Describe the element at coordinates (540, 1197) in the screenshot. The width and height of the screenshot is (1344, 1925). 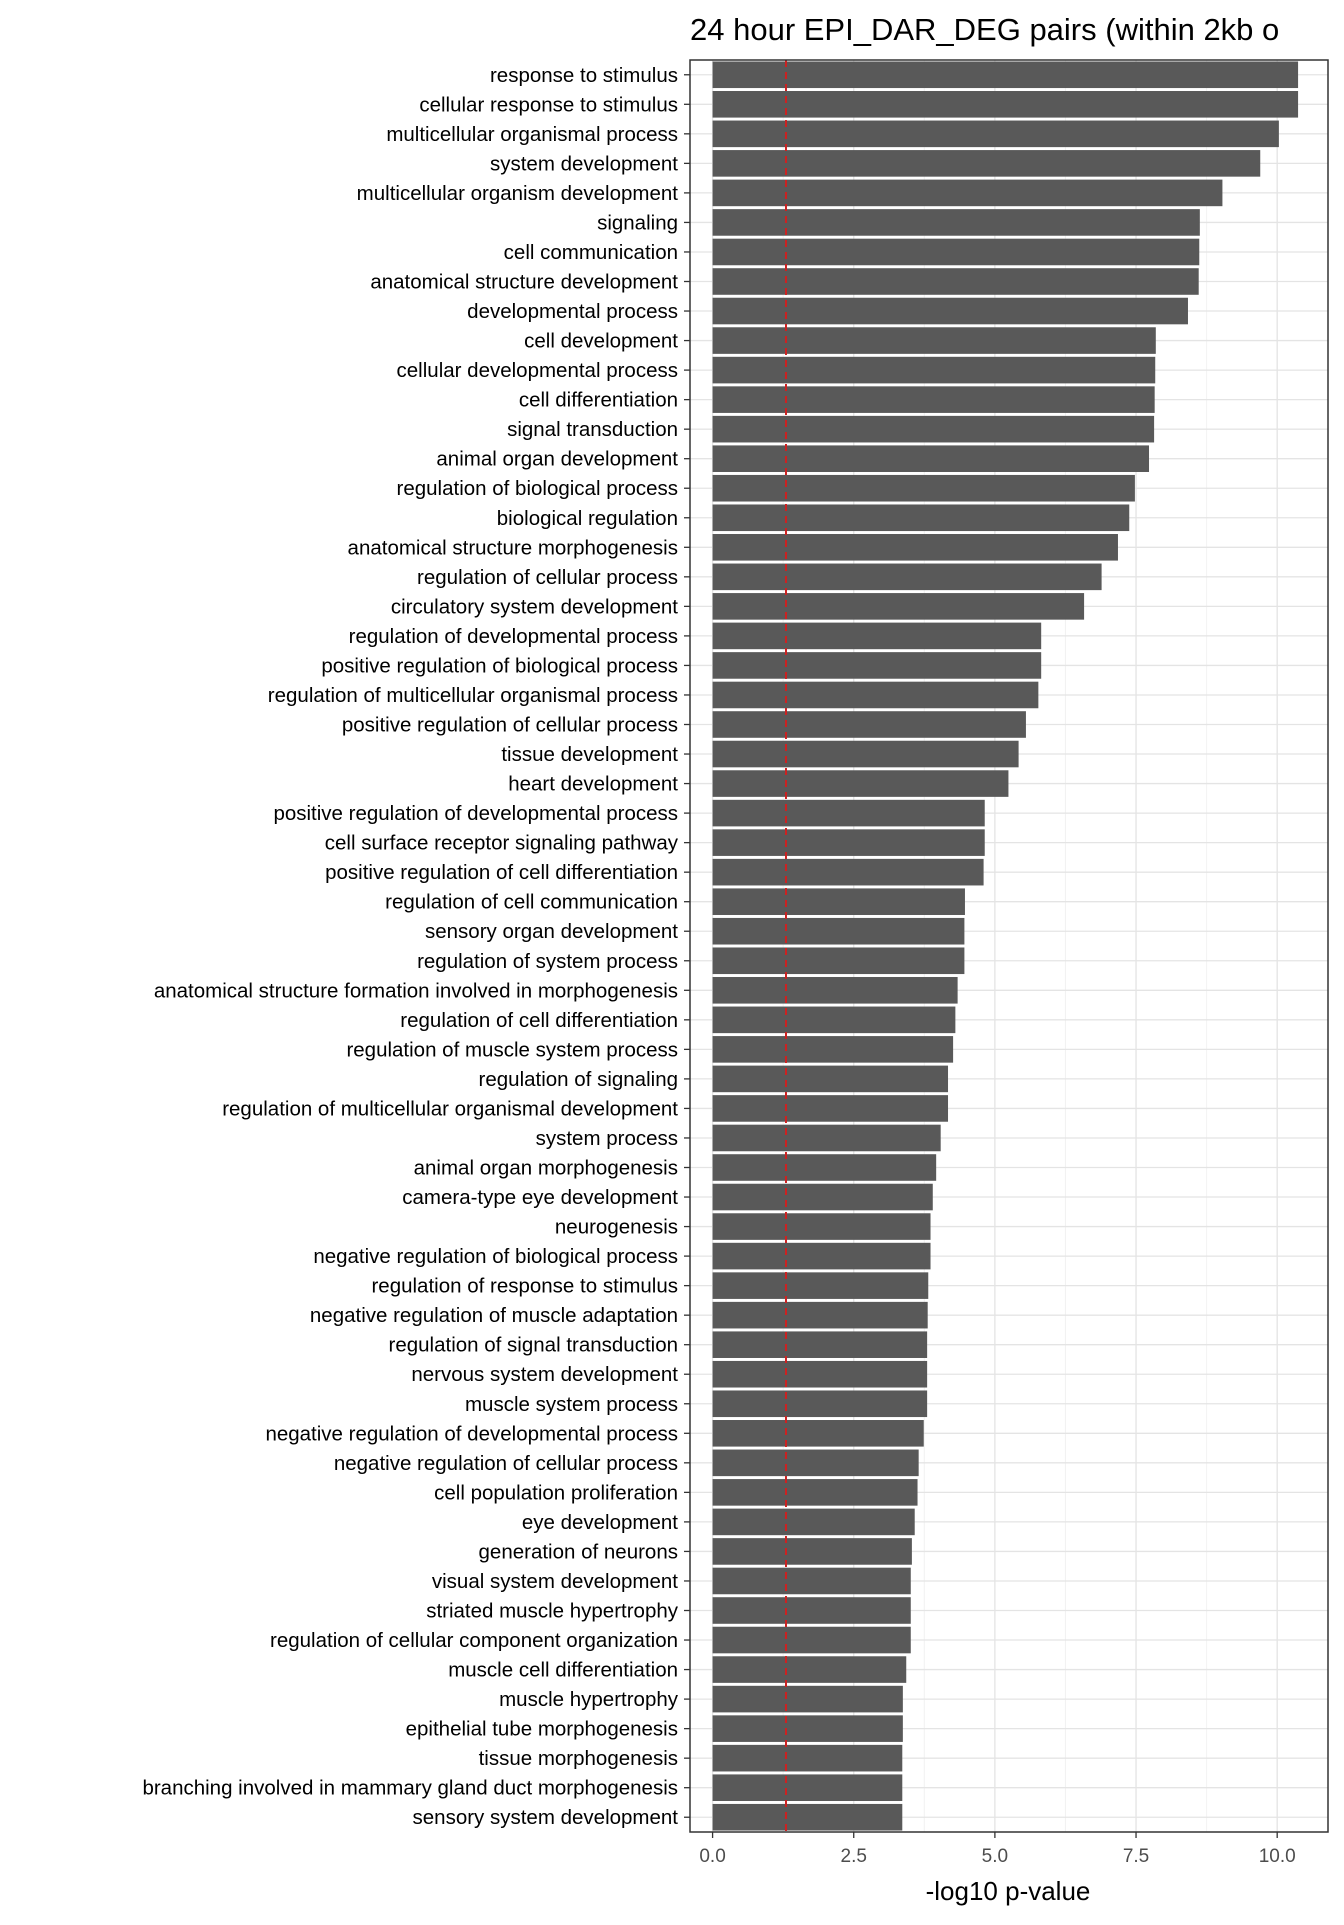
I see `category-label: camera-type eye development` at that location.